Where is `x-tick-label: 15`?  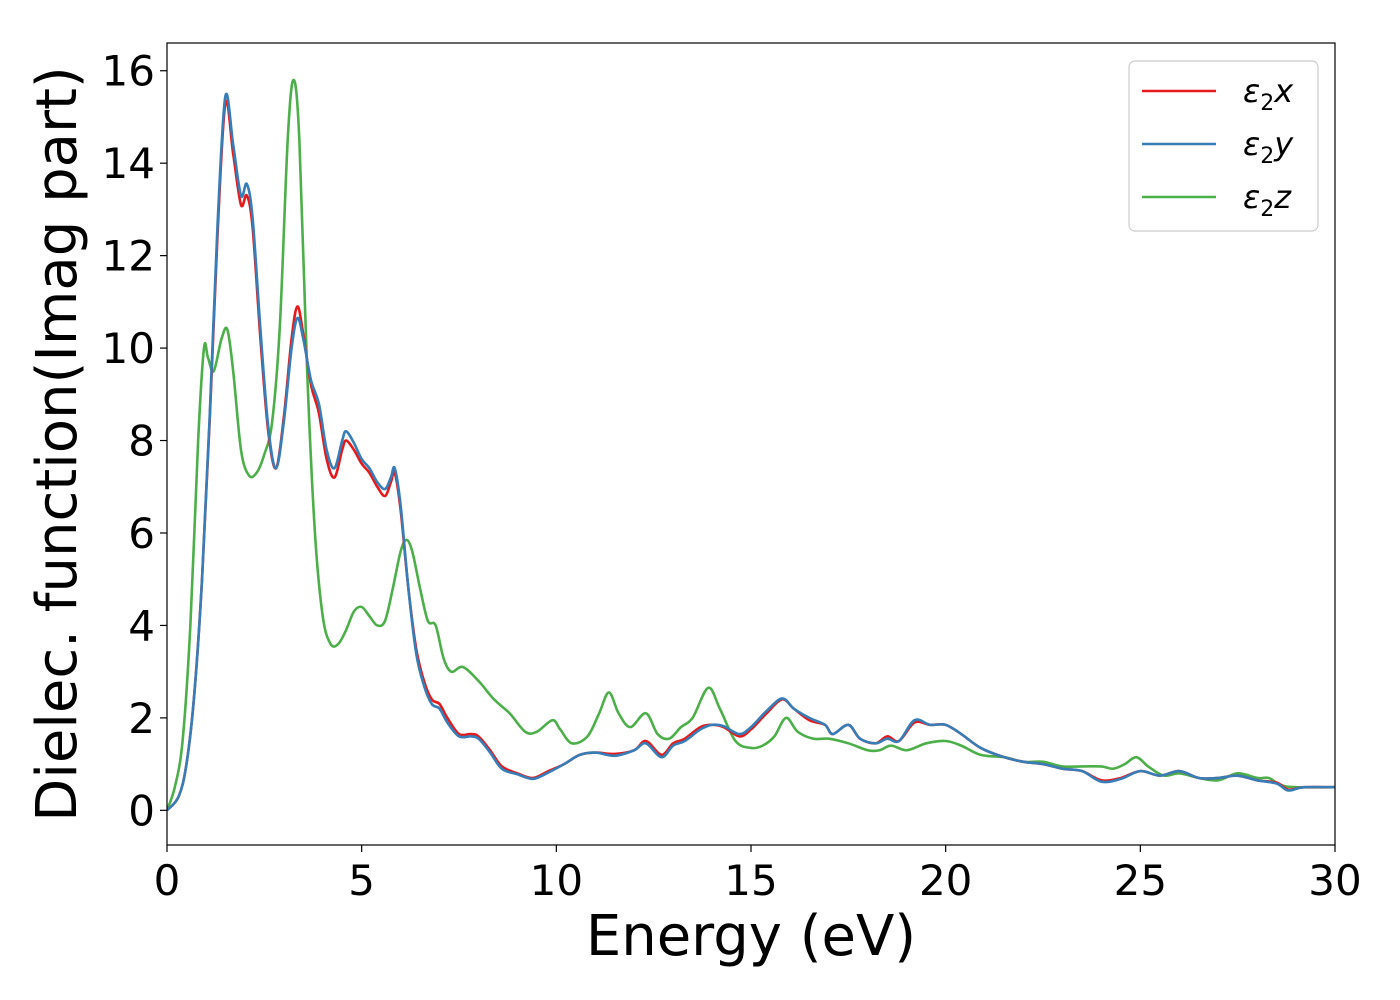
x-tick-label: 15 is located at coordinates (750, 880).